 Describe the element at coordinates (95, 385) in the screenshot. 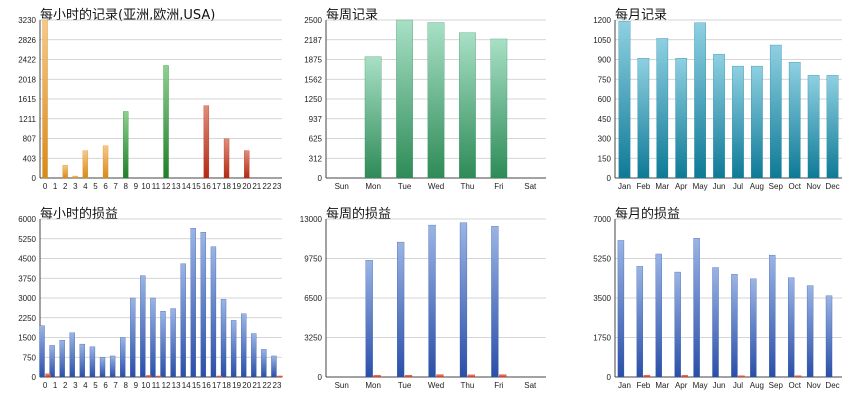

I see `x-tick-label: 5` at that location.